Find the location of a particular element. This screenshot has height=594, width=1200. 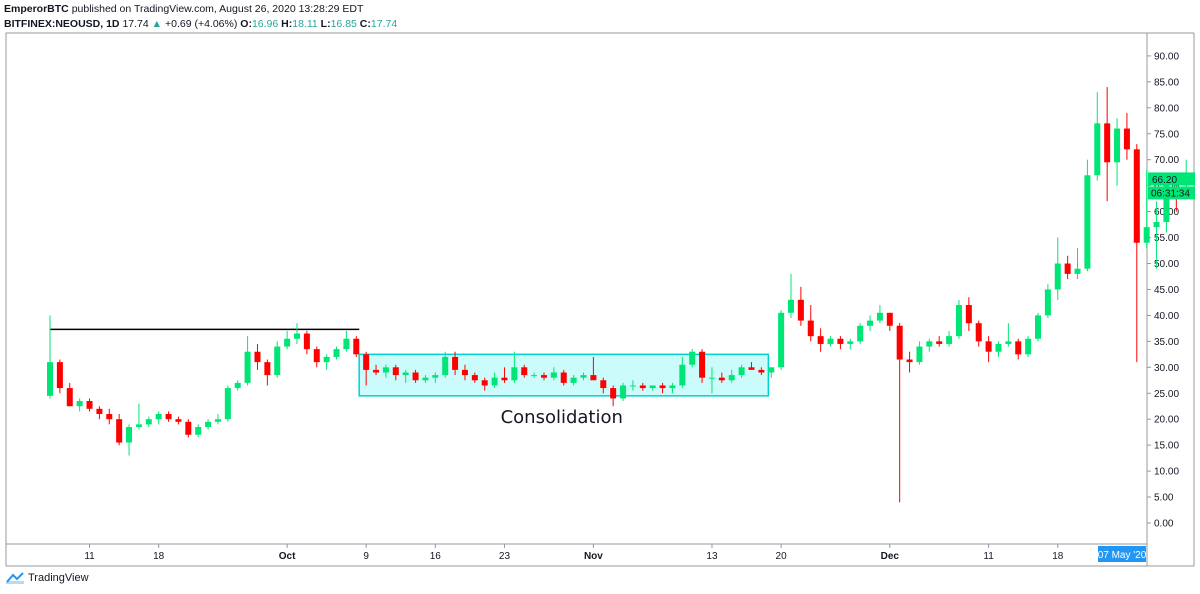

publisher-name: EmperorBTC is located at coordinates (36, 9).